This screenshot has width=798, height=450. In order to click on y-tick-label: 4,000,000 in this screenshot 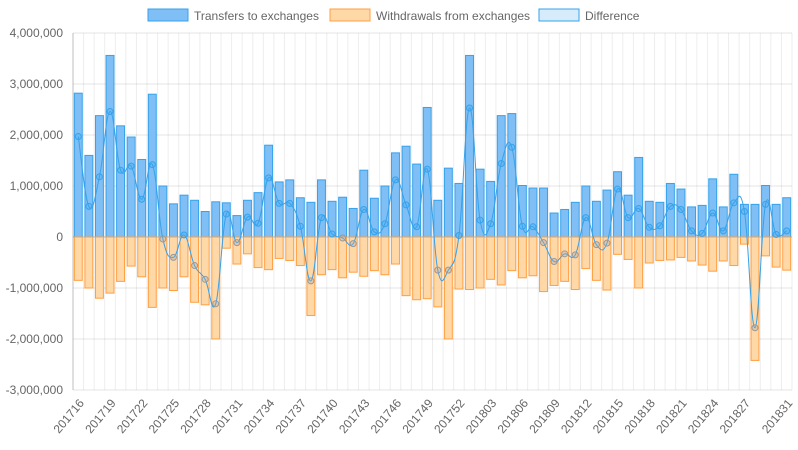, I will do `click(37, 33)`.